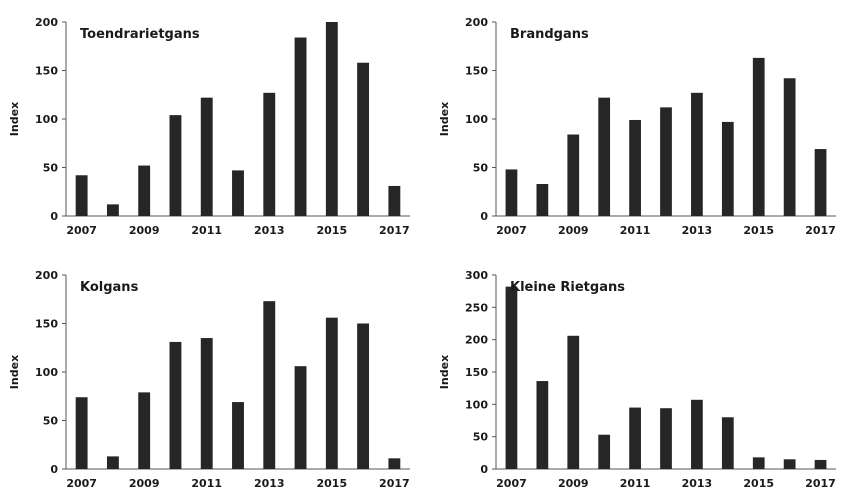  I want to click on chart-title: Toendrarietgans, so click(140, 34).